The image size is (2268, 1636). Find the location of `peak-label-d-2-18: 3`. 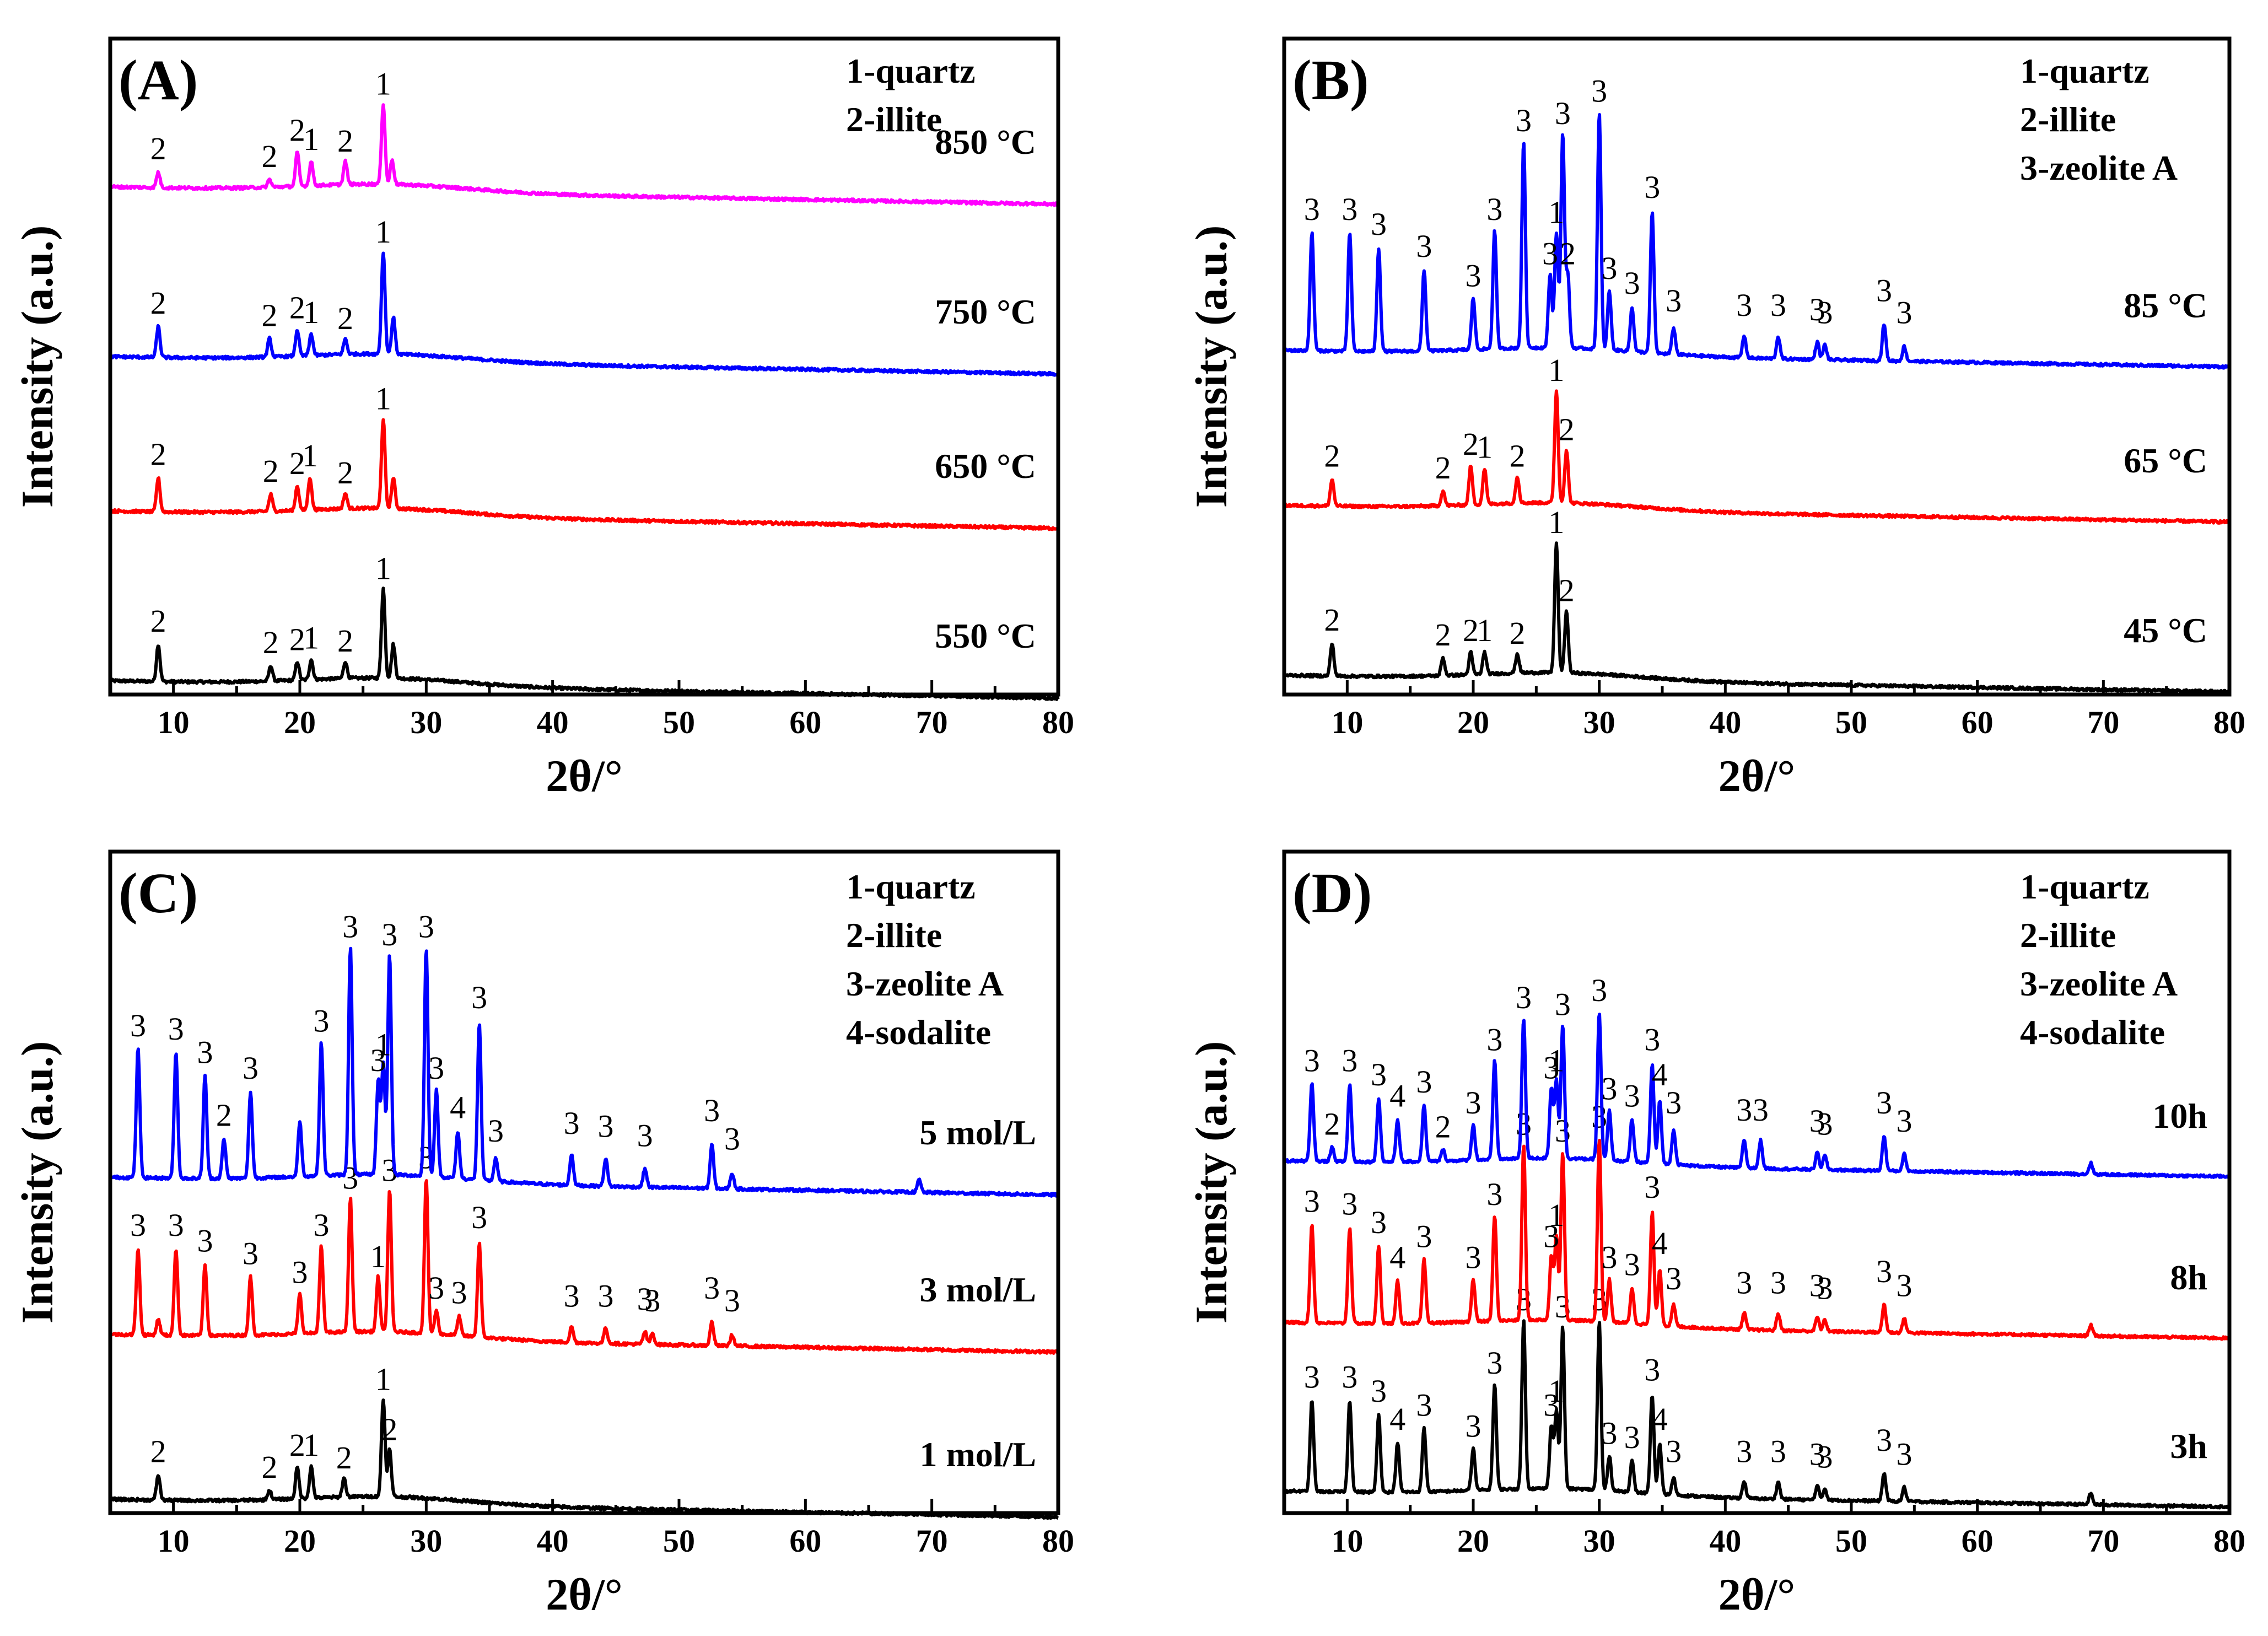

peak-label-d-2-18: 3 is located at coordinates (1674, 1103).